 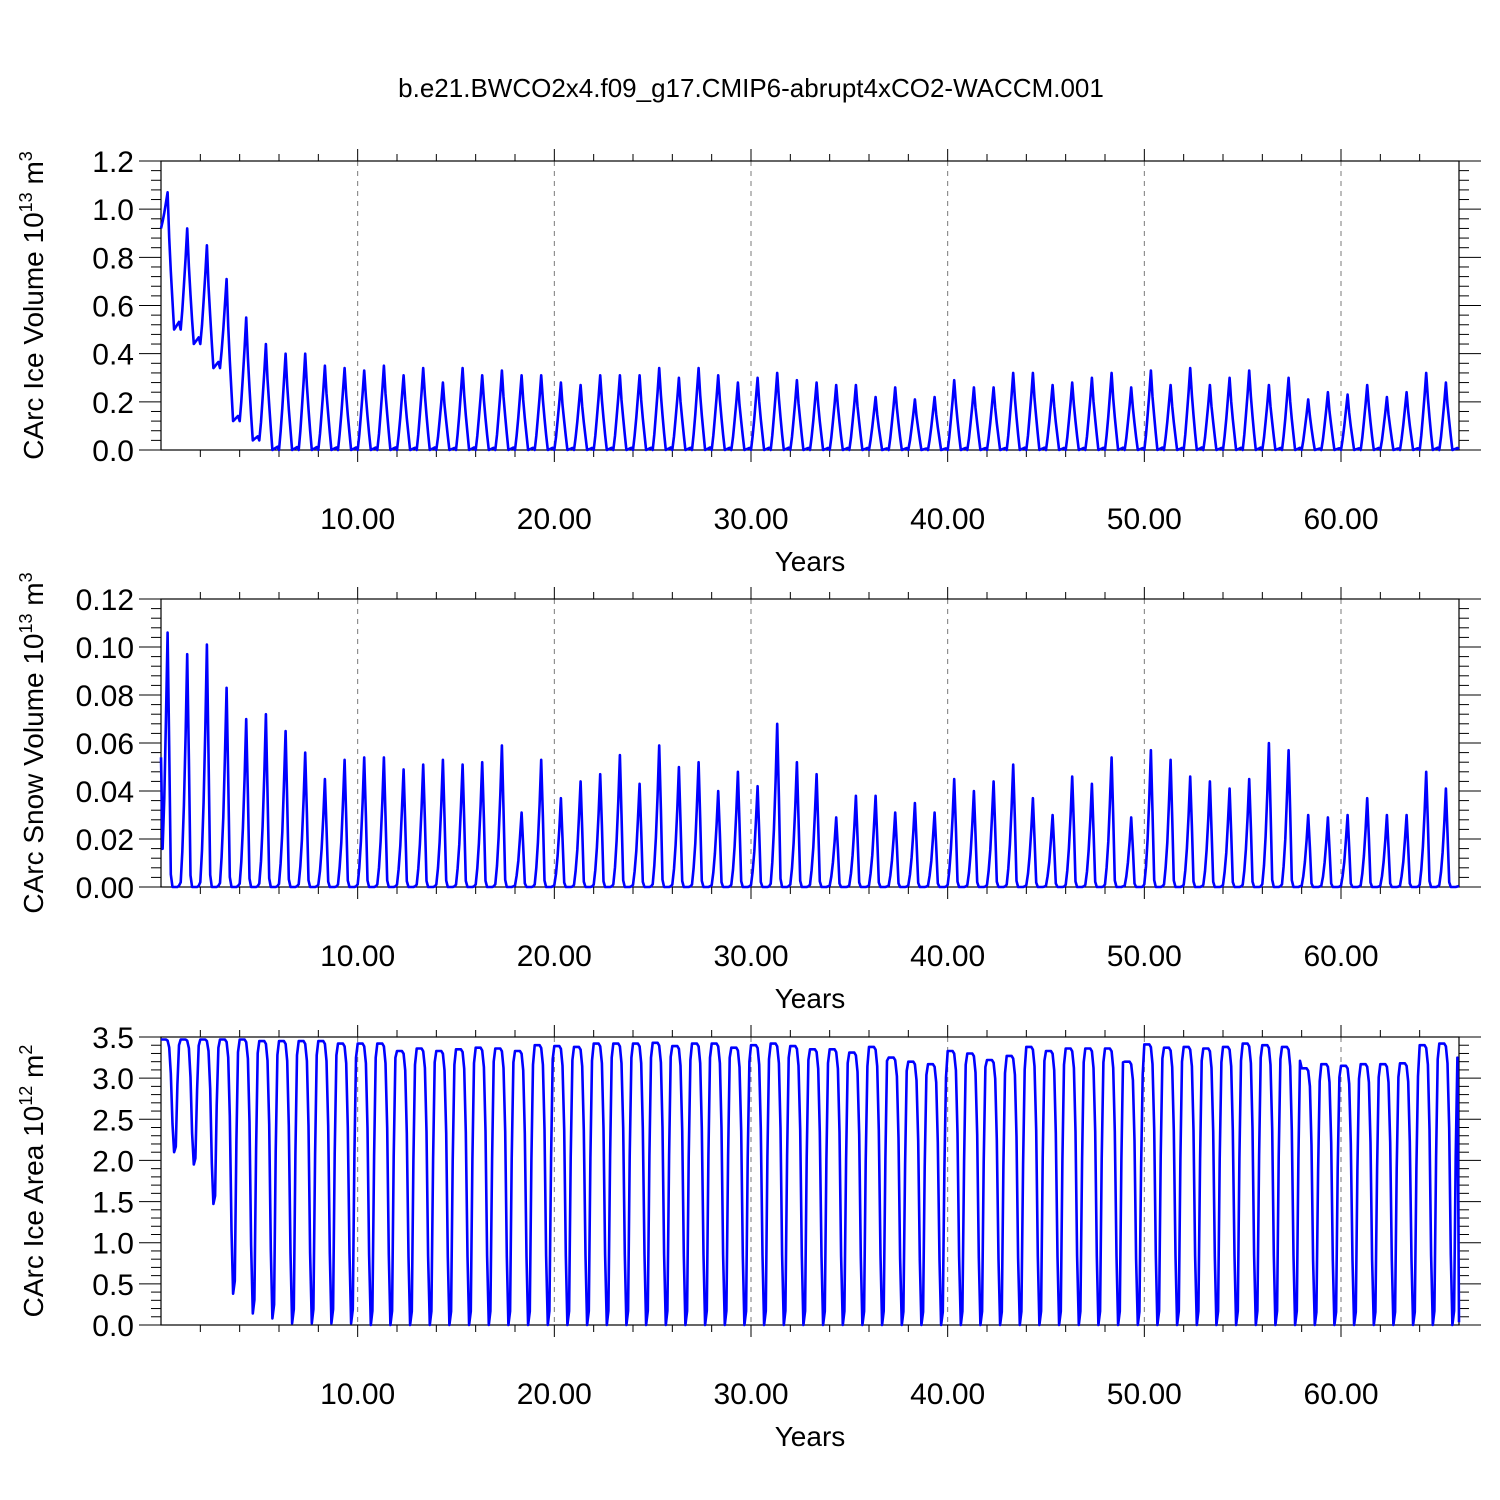 What do you see at coordinates (105, 600) in the screenshot?
I see `y-tick-label: 0.12` at bounding box center [105, 600].